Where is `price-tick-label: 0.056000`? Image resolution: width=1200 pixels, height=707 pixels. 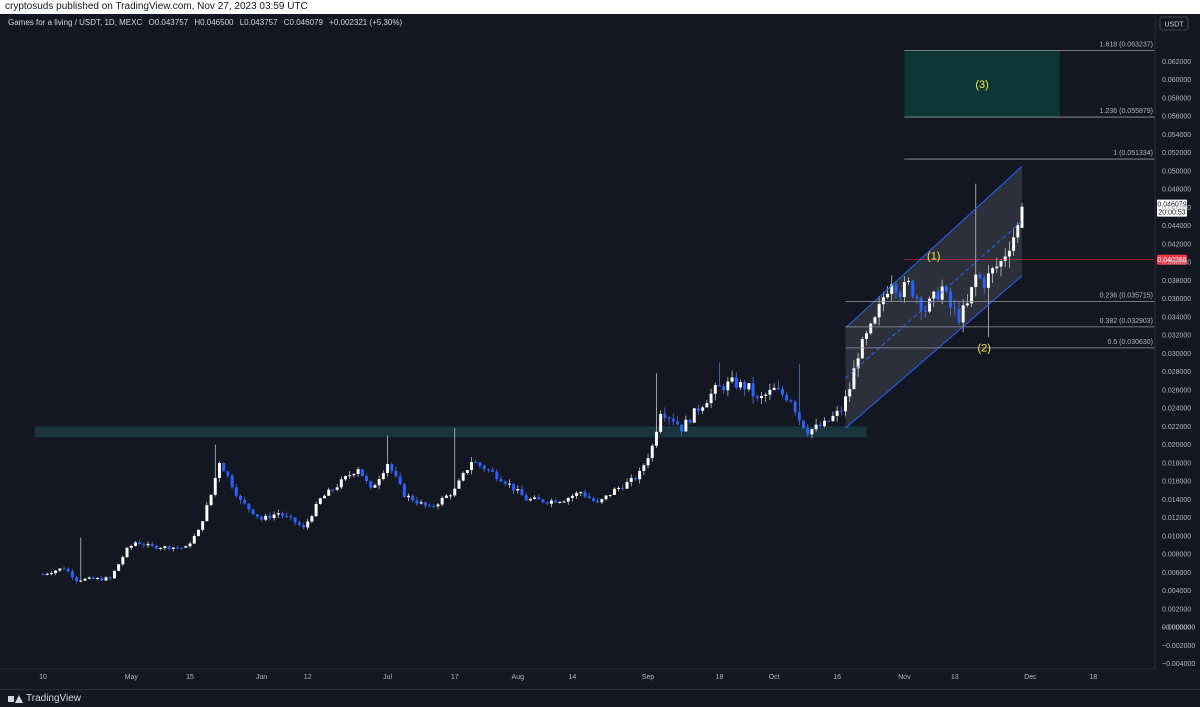
price-tick-label: 0.056000 is located at coordinates (1176, 117).